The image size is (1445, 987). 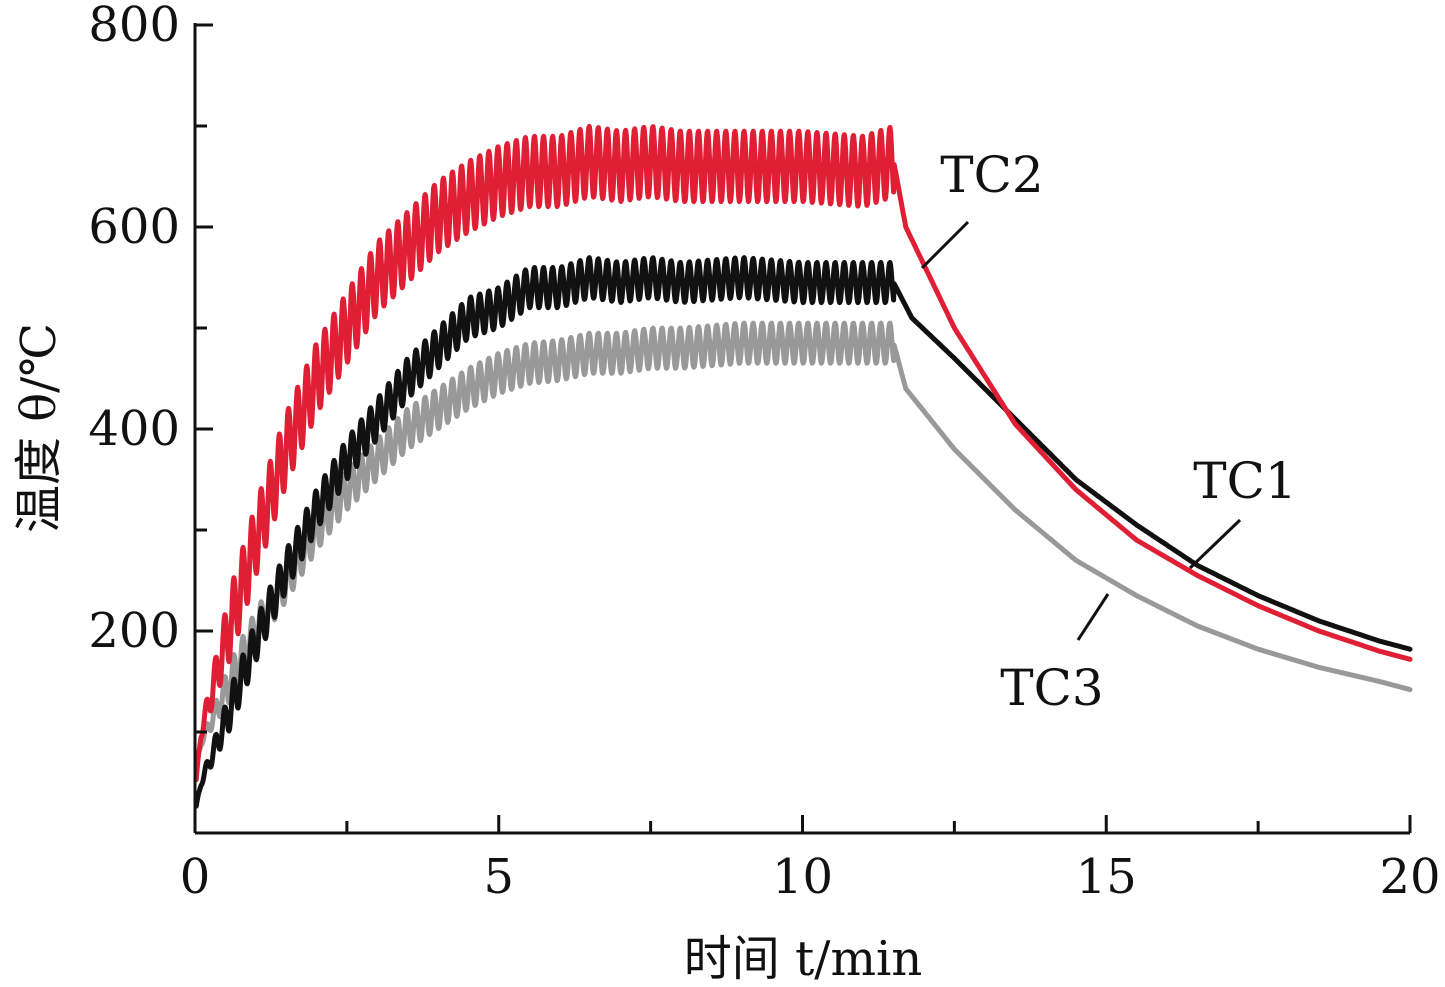 What do you see at coordinates (498, 877) in the screenshot?
I see `x-tick-label: 5` at bounding box center [498, 877].